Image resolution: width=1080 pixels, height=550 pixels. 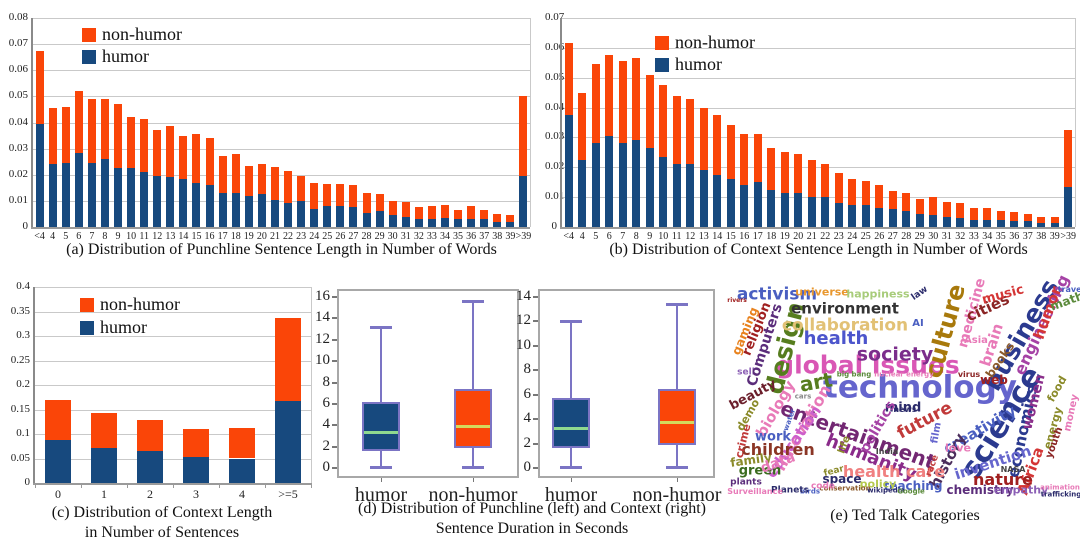 What do you see at coordinates (663, 236) in the screenshot?
I see `x-tick-label: 10` at bounding box center [663, 236].